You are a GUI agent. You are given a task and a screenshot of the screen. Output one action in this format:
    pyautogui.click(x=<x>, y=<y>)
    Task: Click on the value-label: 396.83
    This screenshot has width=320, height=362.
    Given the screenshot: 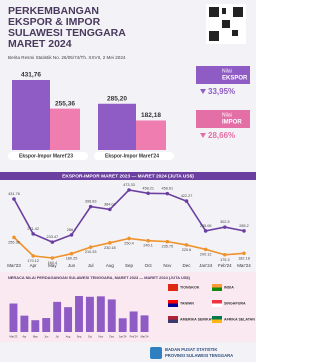 What is the action you would take?
    pyautogui.click(x=91, y=202)
    